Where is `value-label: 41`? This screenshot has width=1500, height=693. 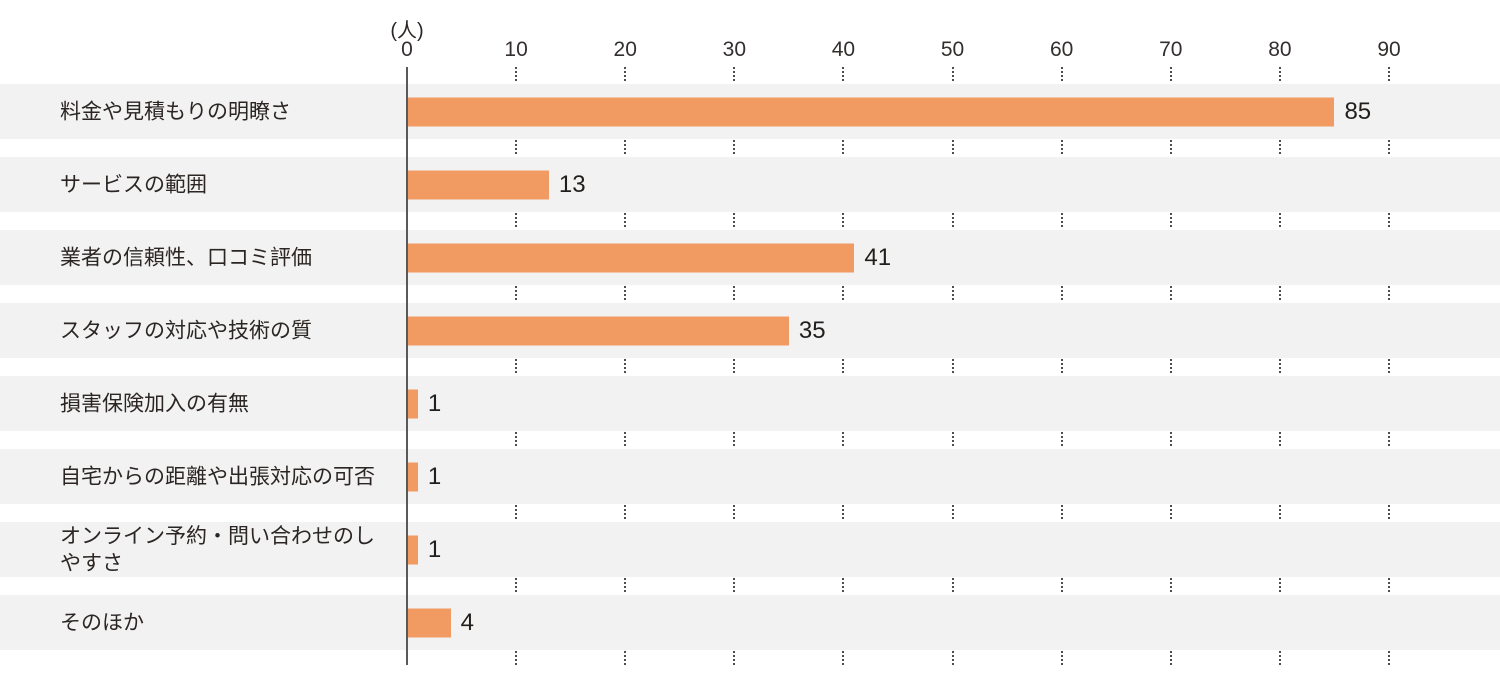 value-label: 41 is located at coordinates (878, 257).